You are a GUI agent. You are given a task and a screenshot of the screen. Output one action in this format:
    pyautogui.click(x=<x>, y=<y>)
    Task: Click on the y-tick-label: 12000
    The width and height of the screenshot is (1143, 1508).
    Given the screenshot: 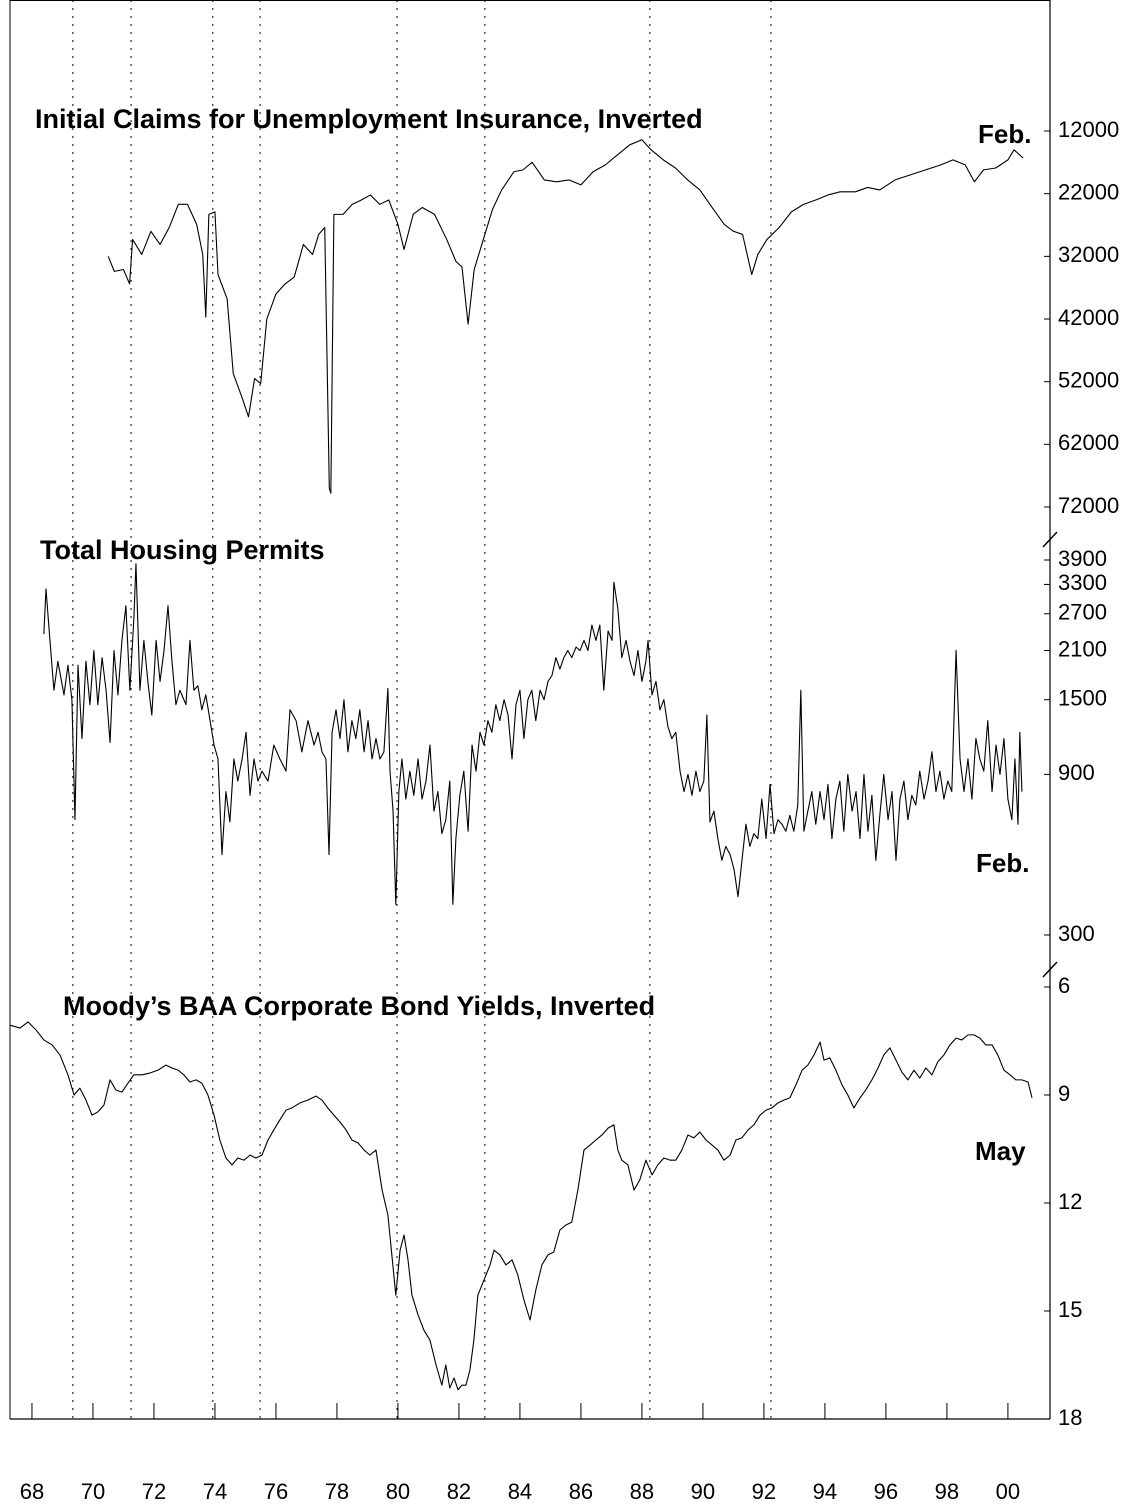 What is the action you would take?
    pyautogui.click(x=1088, y=129)
    